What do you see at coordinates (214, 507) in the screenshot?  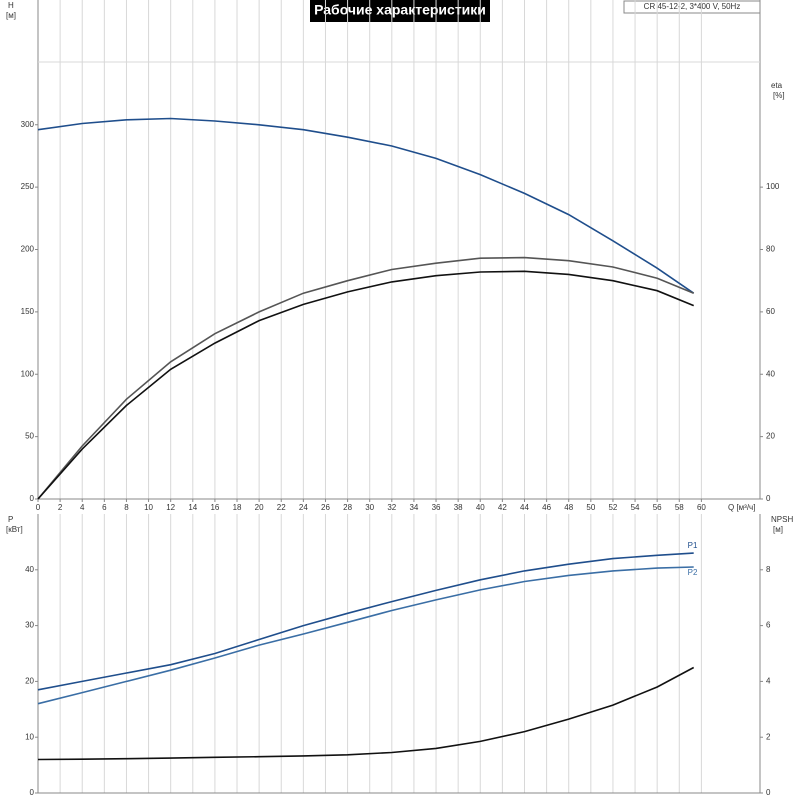 I see `x-tick-label: 16` at bounding box center [214, 507].